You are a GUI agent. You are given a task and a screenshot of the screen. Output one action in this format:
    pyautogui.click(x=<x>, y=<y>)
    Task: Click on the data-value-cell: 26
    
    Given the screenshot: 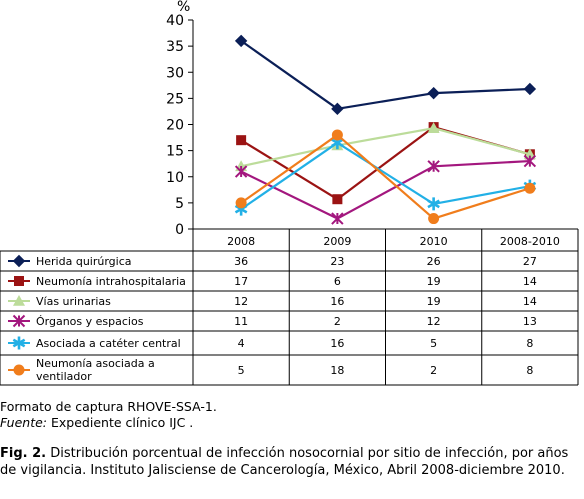 What is the action you would take?
    pyautogui.click(x=434, y=261)
    